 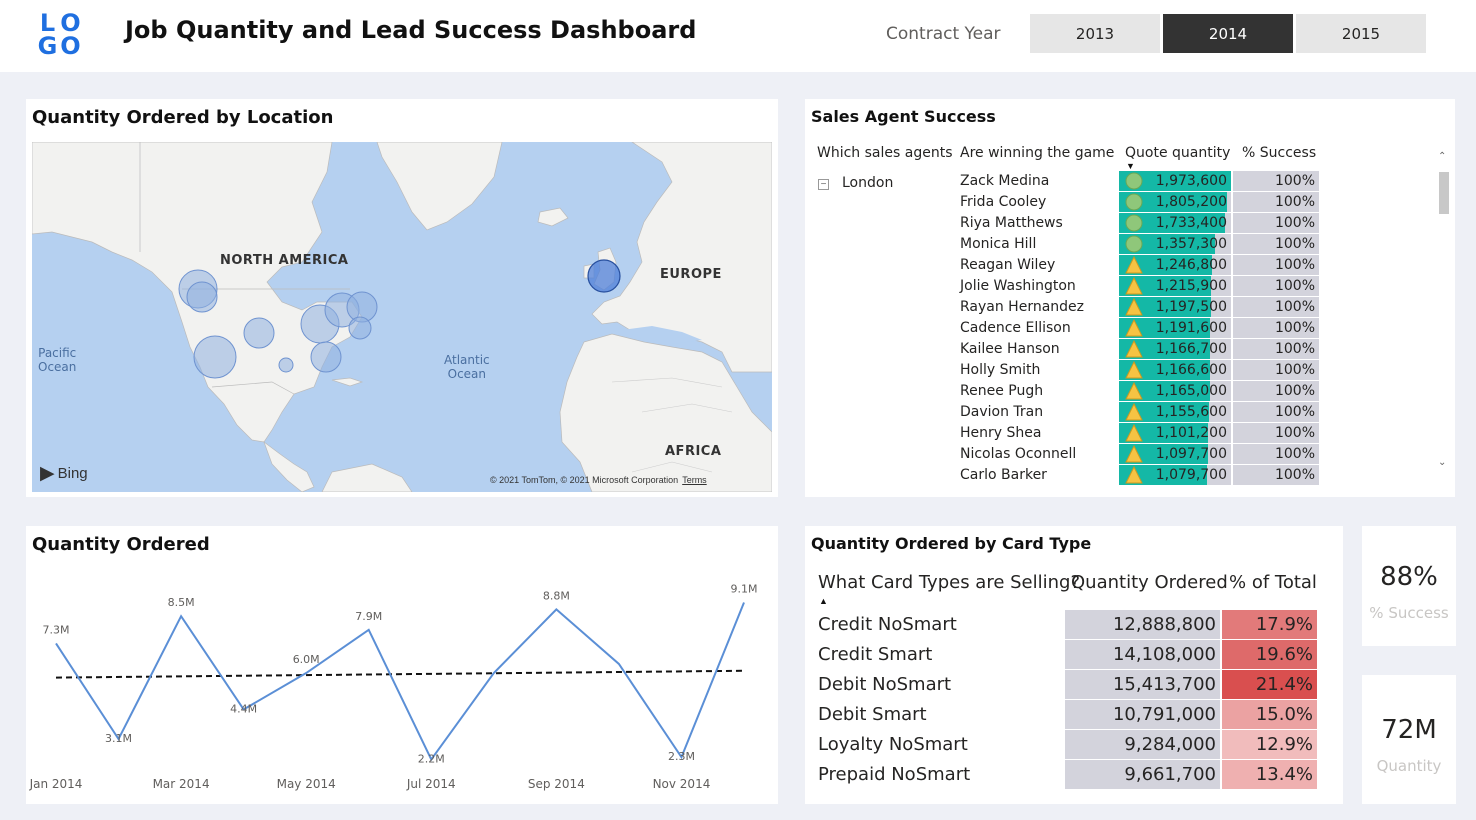 I want to click on agent-name: Kailee Hanson, so click(x=1010, y=349).